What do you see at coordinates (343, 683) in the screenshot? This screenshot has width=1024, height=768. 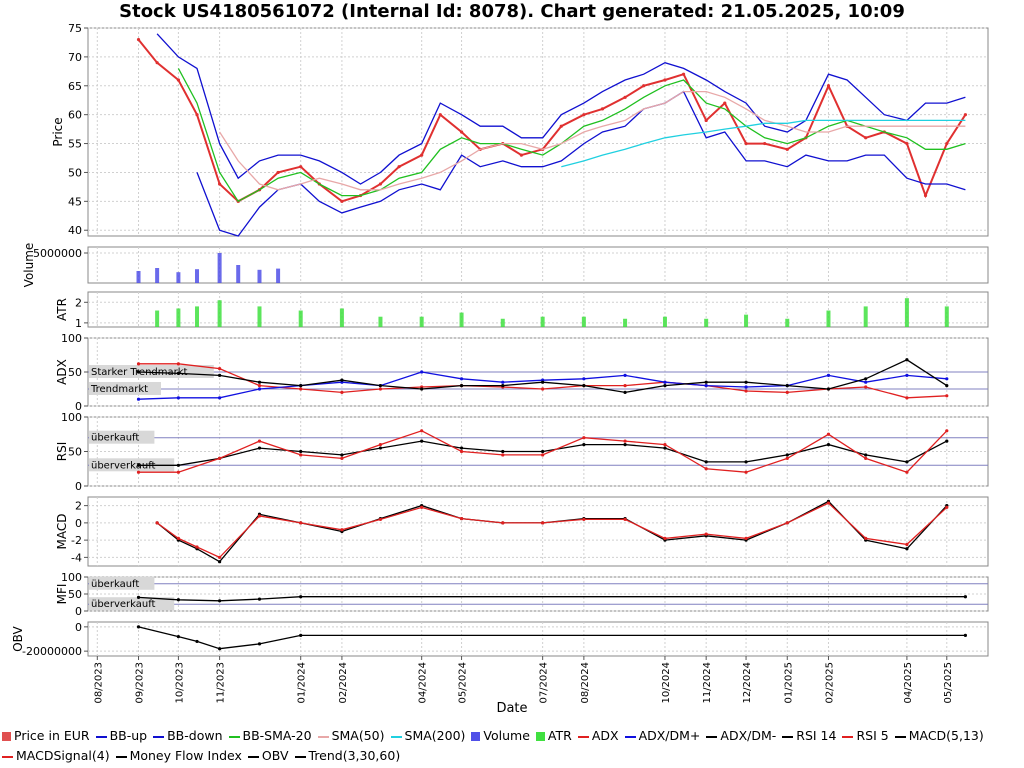 I see `x-tick-label: 02/2024` at bounding box center [343, 683].